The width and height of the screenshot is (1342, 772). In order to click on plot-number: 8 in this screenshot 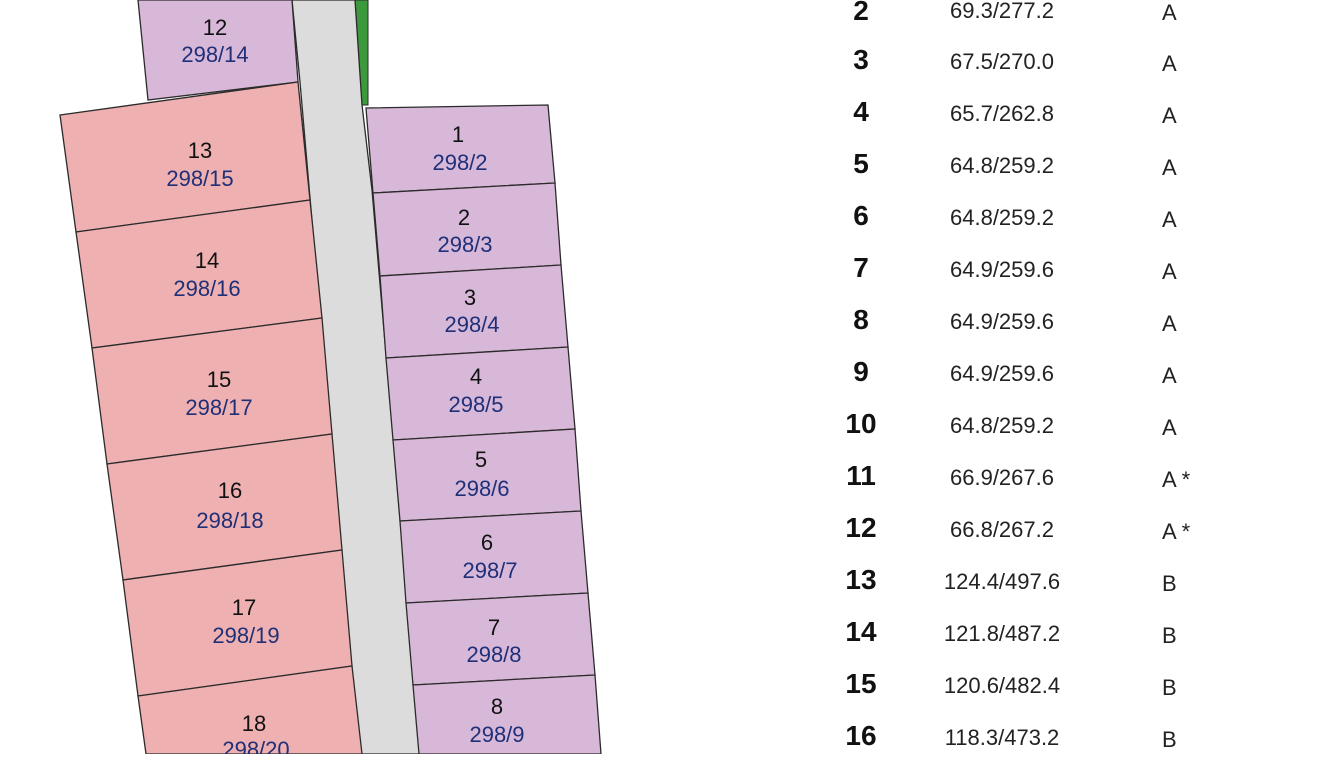, I will do `click(497, 706)`.